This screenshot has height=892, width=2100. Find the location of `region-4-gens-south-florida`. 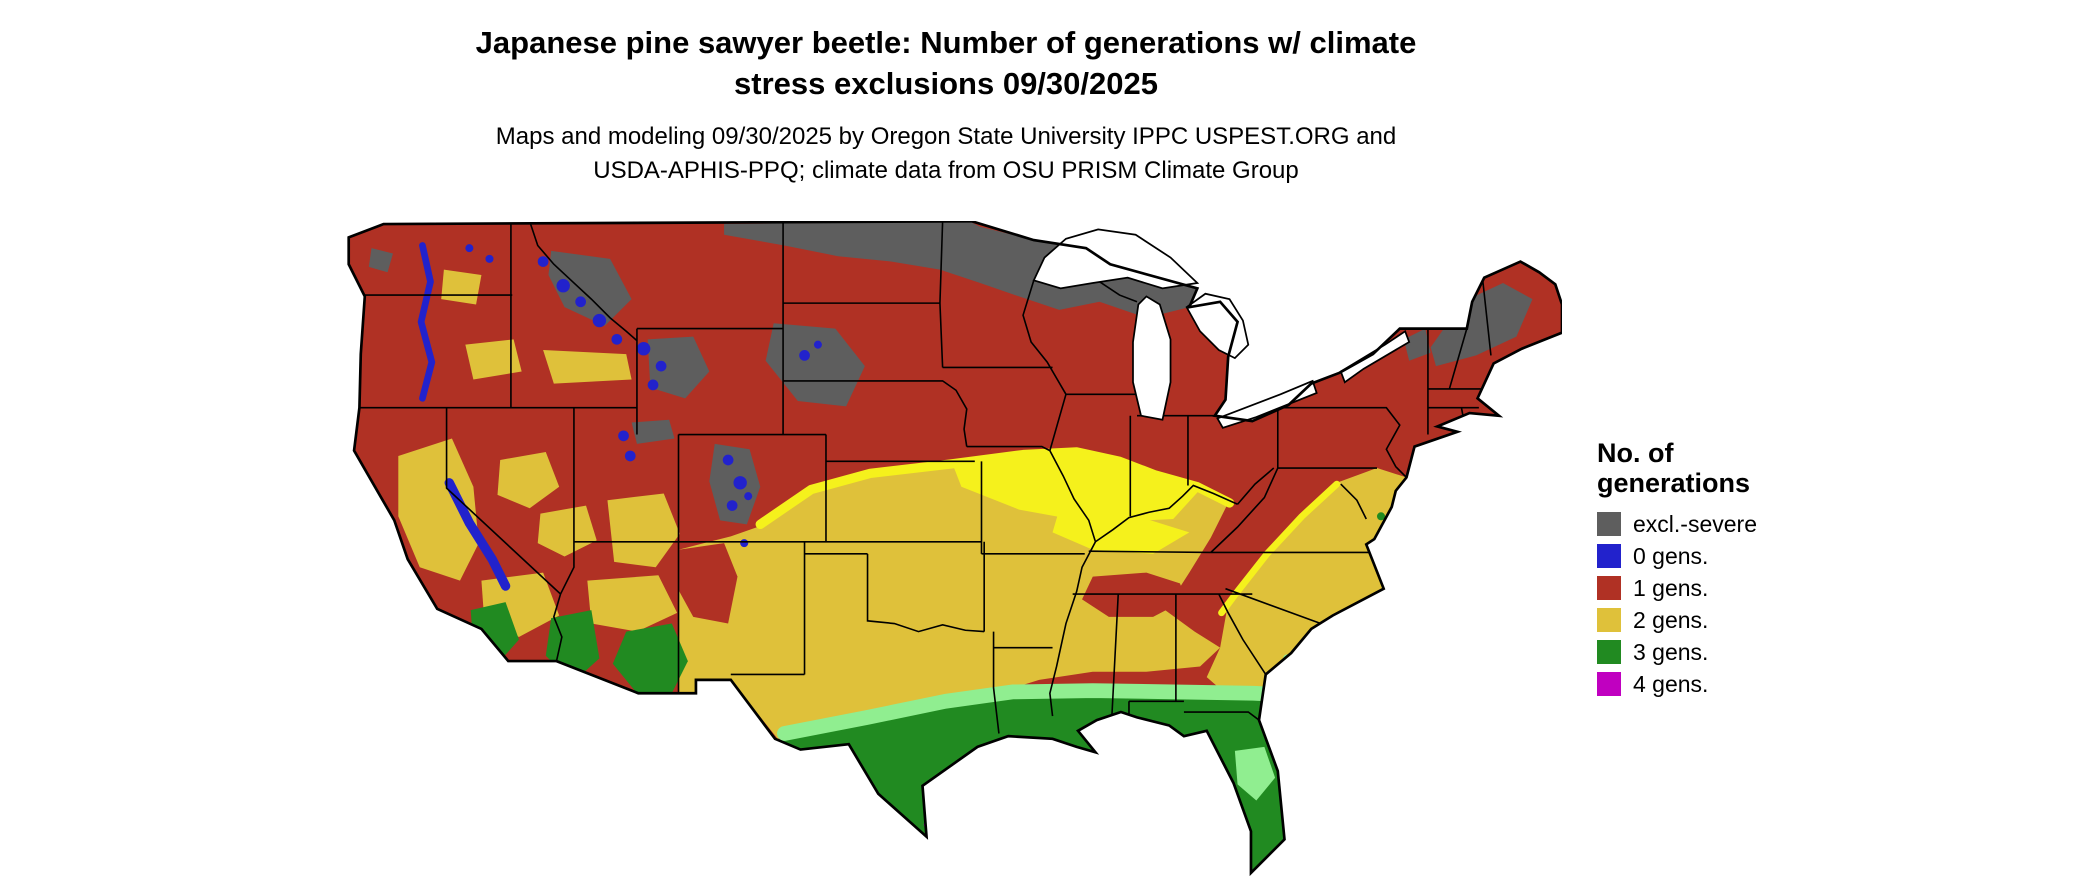

region-4-gens-south-florida is located at coordinates (1271, 863).